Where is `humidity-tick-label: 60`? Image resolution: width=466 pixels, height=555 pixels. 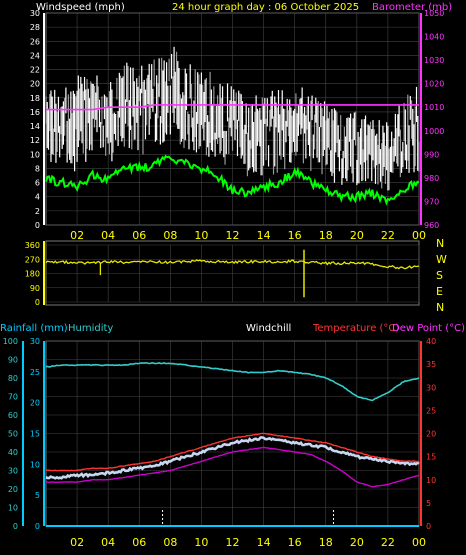 humidity-tick-label: 60 is located at coordinates (13, 415).